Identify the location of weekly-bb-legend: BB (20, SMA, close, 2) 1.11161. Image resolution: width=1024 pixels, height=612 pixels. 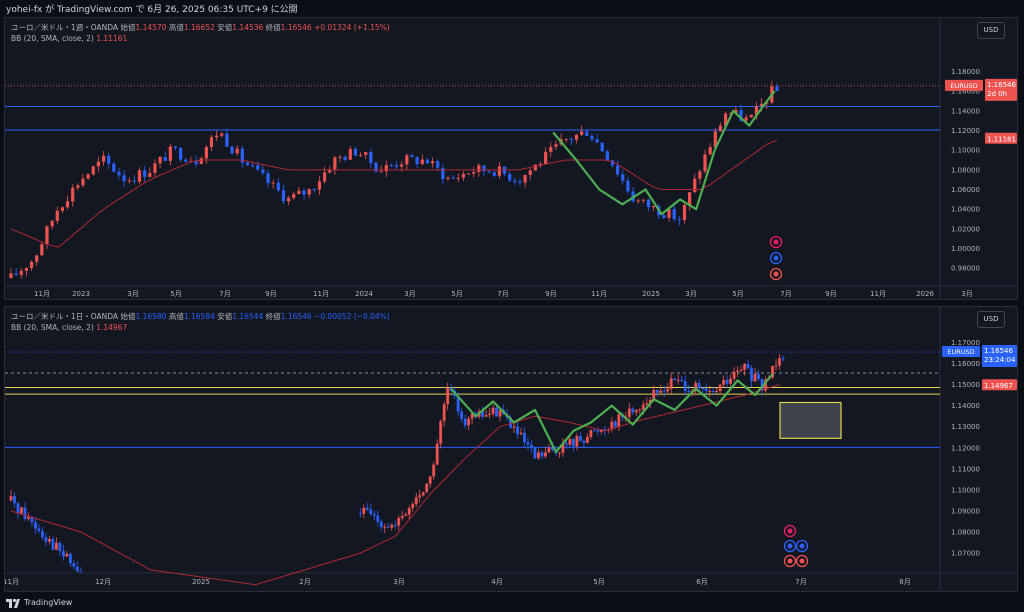
(69, 38).